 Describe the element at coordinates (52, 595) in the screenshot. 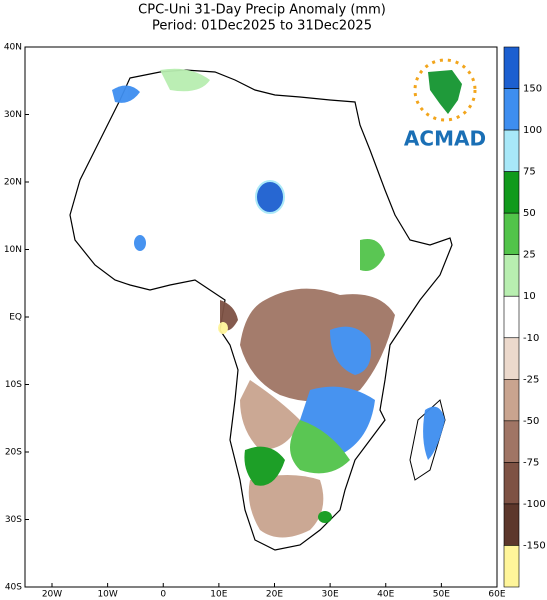

I see `lon-label: 20W` at that location.